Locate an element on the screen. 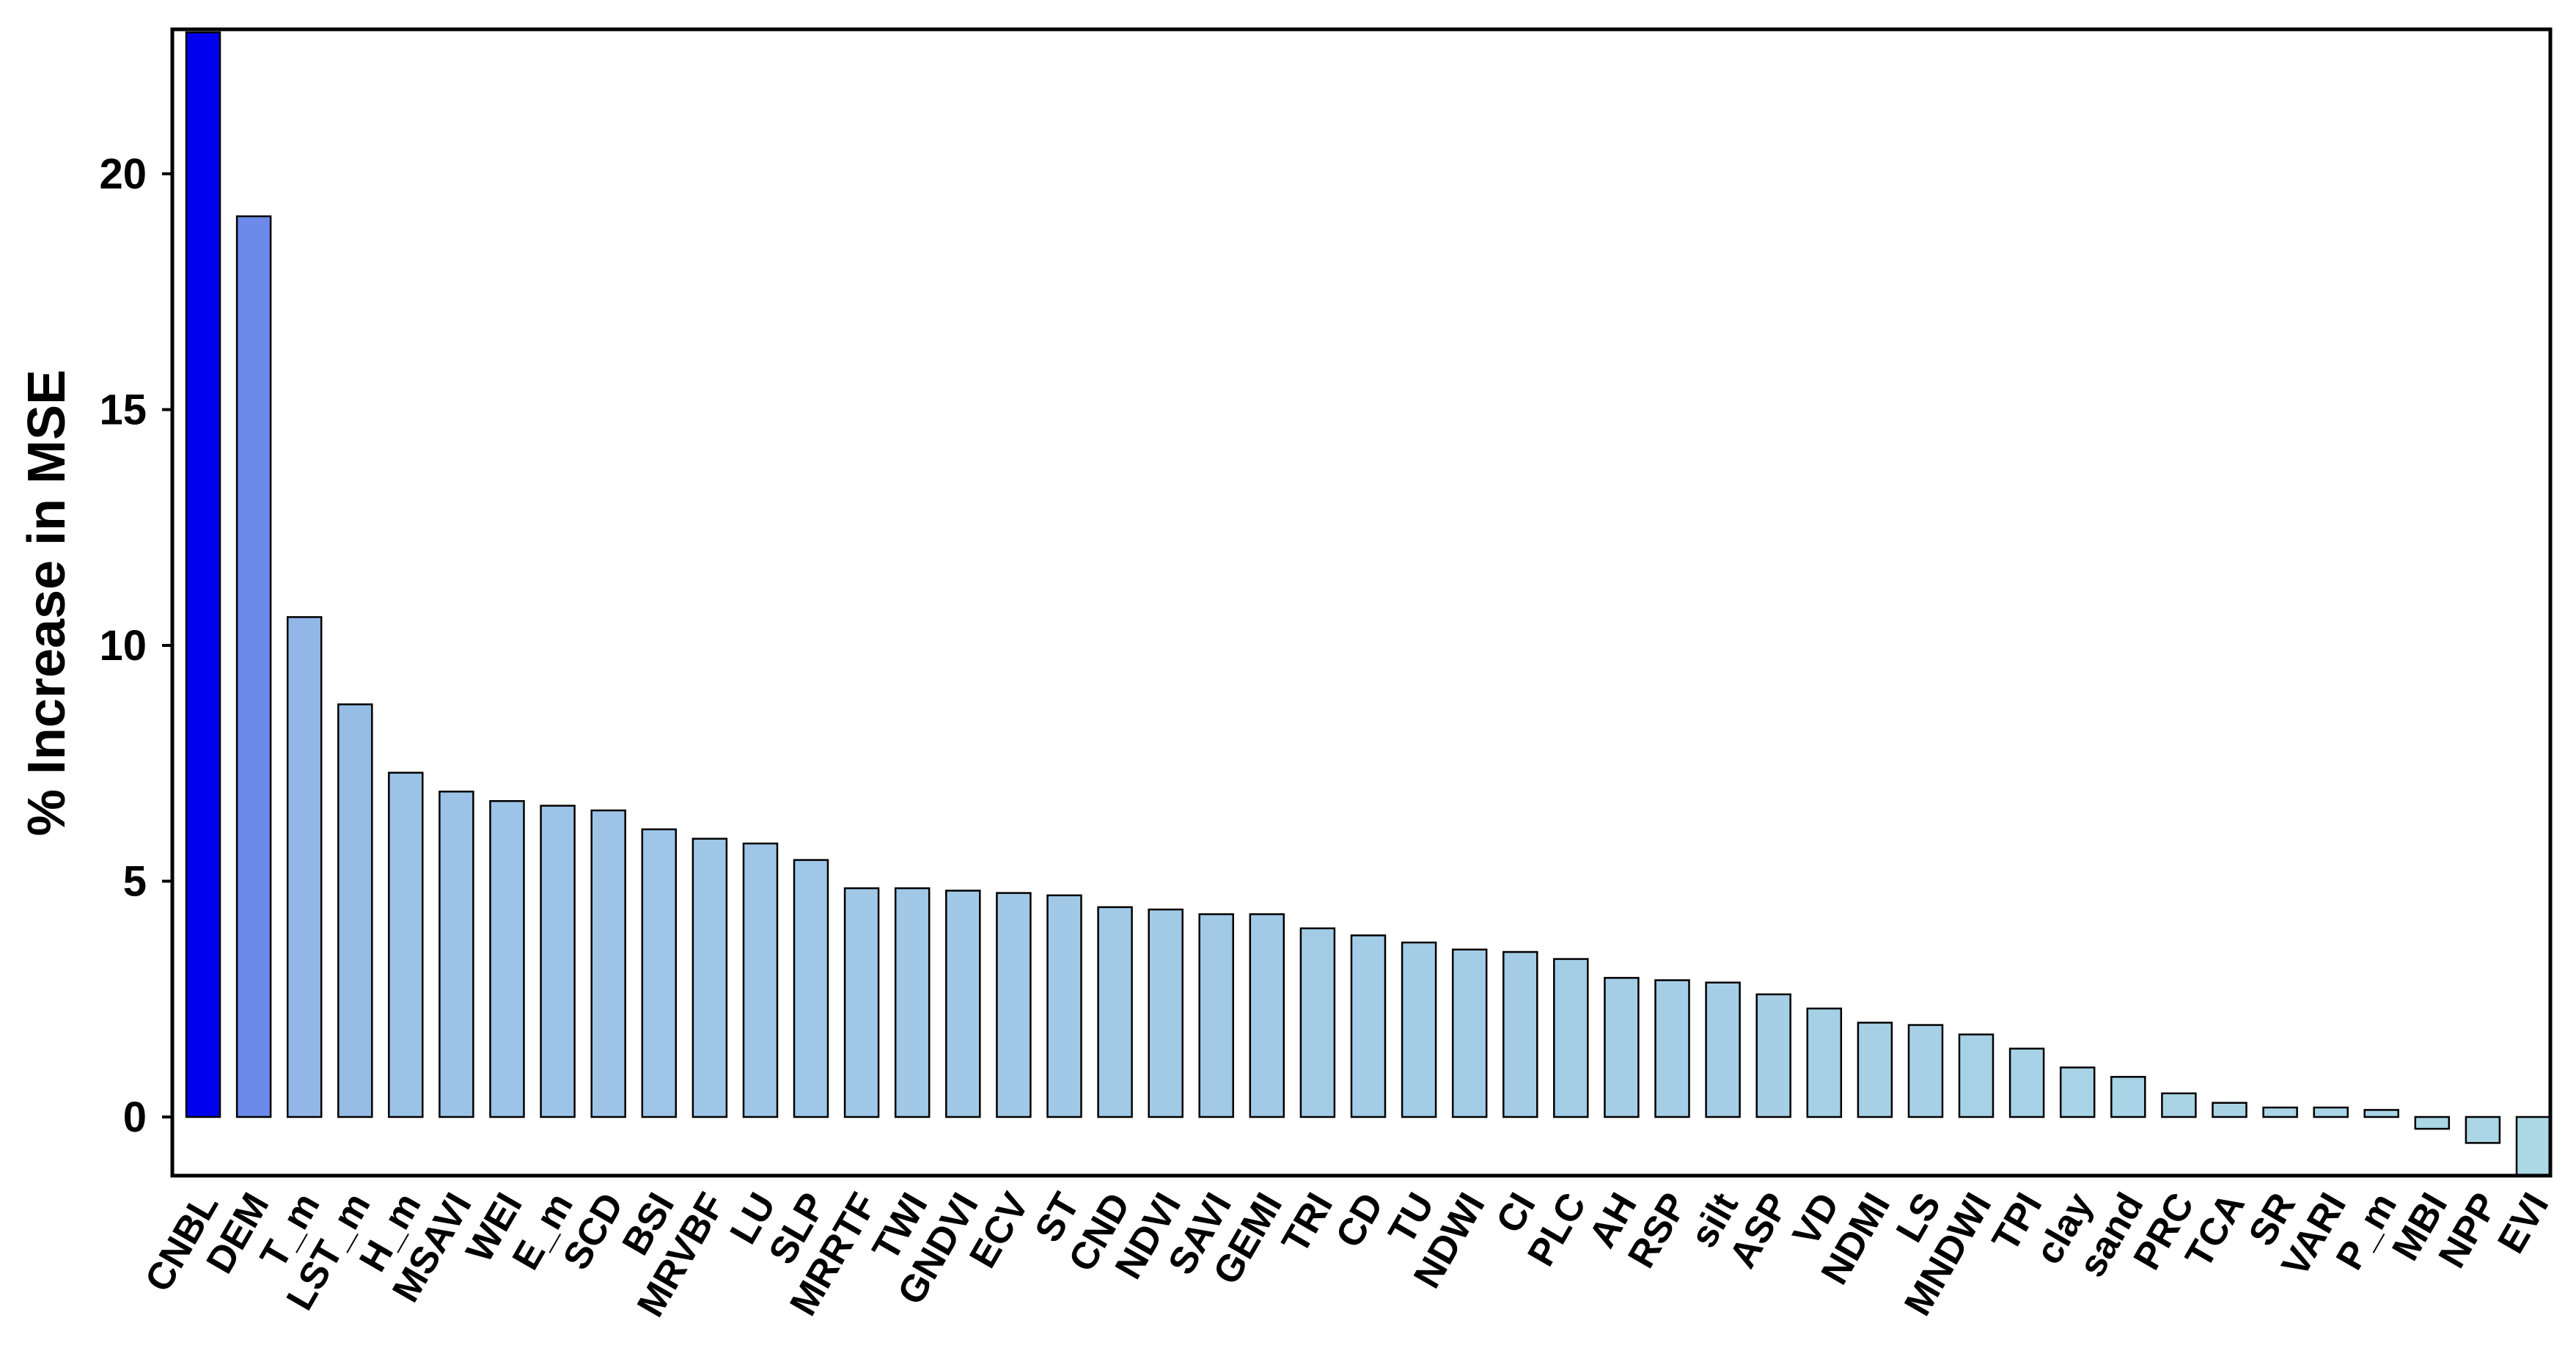  y-tick-label: 20 is located at coordinates (123, 174).